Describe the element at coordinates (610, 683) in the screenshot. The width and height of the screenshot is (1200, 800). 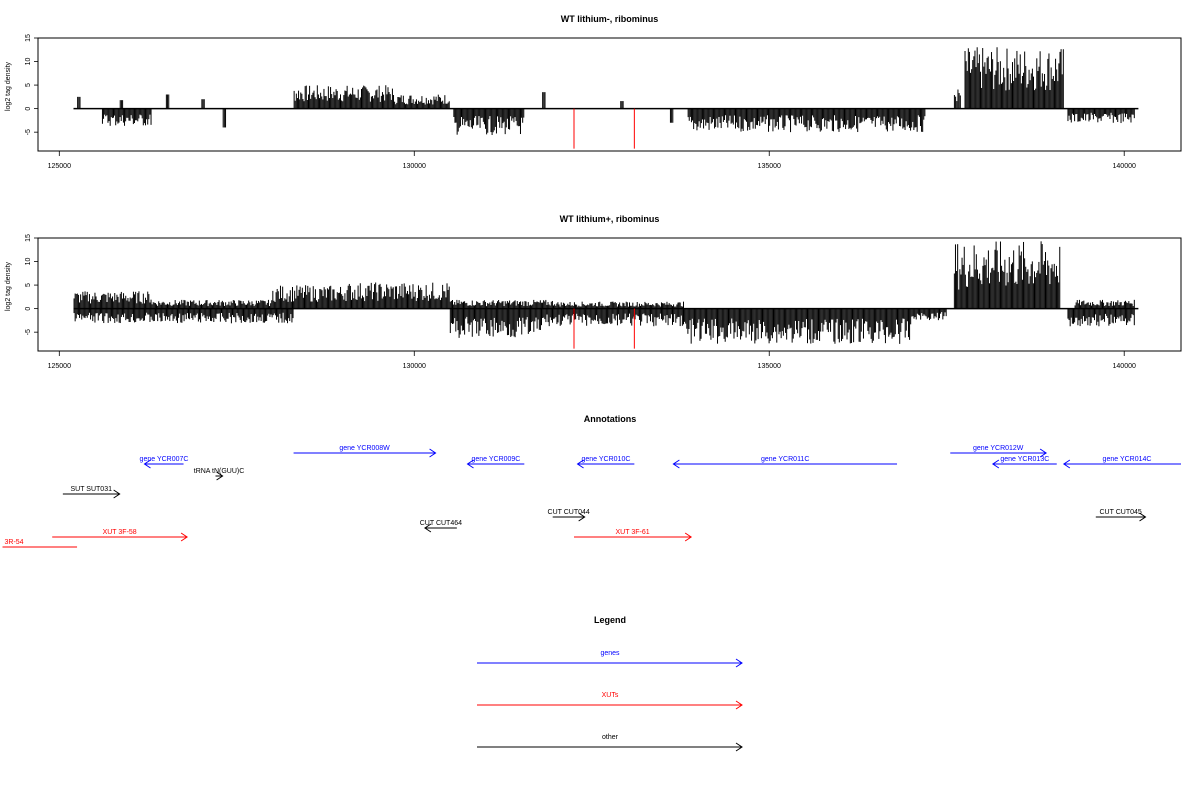
I see `legend-panel: Legend genes XUTs other` at that location.